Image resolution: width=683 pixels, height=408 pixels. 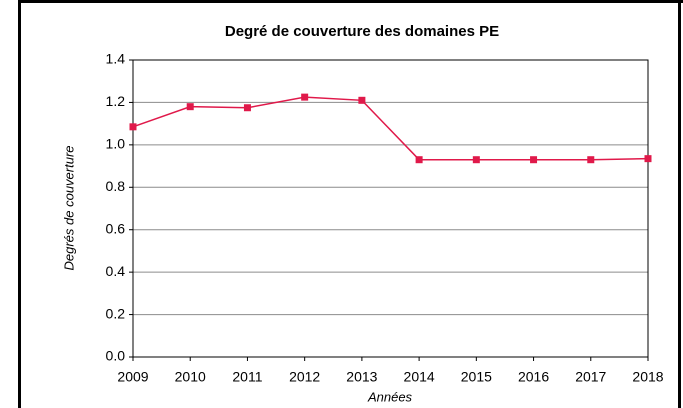 What do you see at coordinates (116, 356) in the screenshot?
I see `y-tick-label: 0.0` at bounding box center [116, 356].